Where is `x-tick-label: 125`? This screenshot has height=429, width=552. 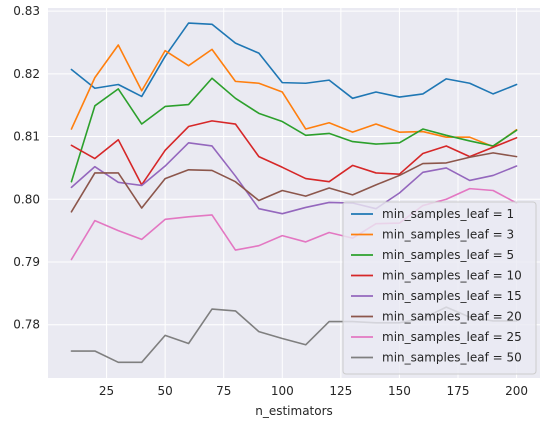 x-tick-label: 125 is located at coordinates (340, 391).